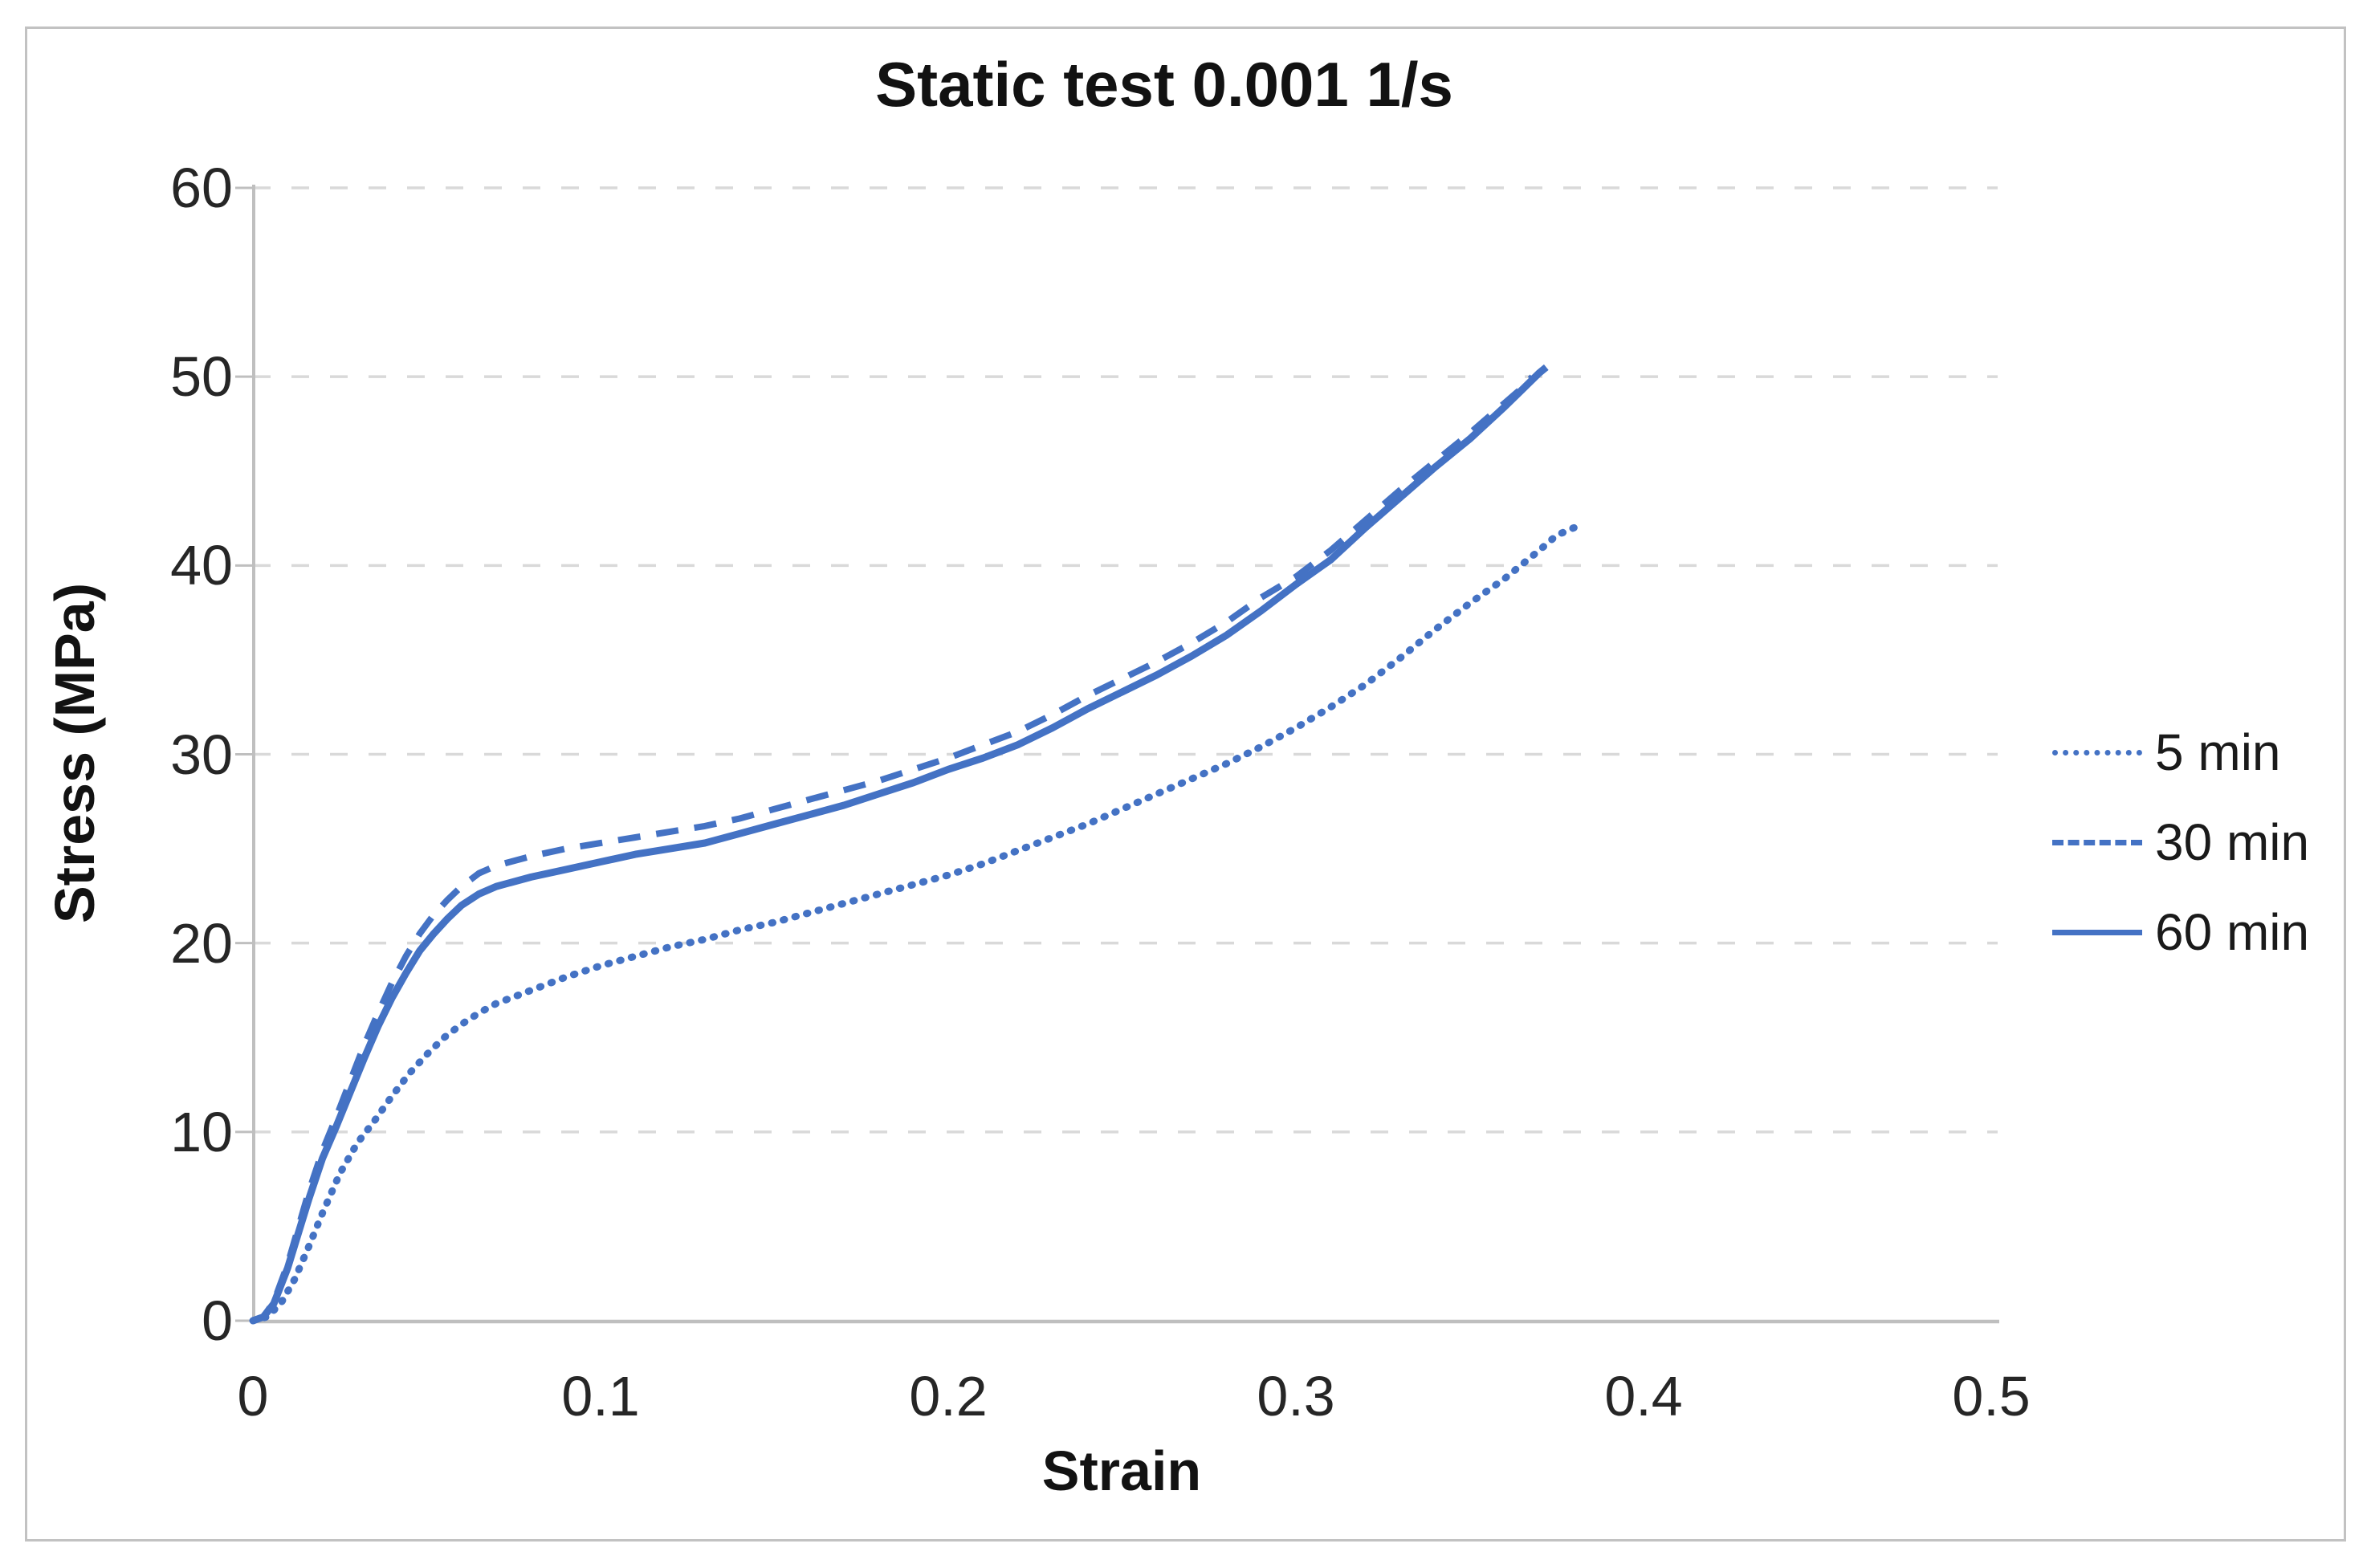 The width and height of the screenshot is (2371, 1568). I want to click on legend-line-sample-dashed, so click(2097, 842).